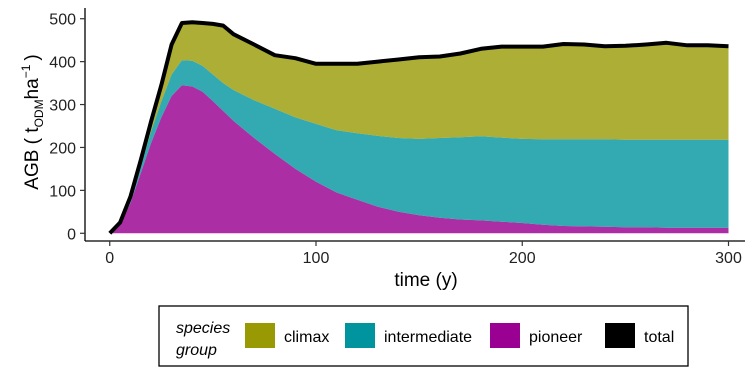 The image size is (755, 371). I want to click on y-tick-label: 100, so click(62, 191).